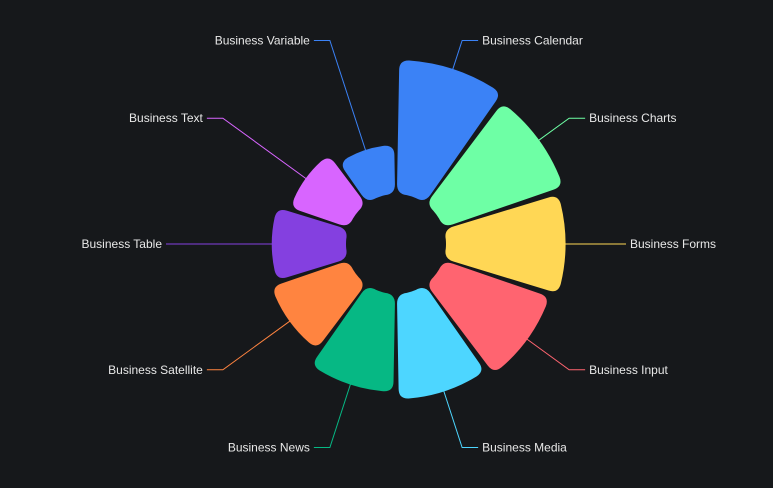  I want to click on label-business-news: Business News, so click(269, 448).